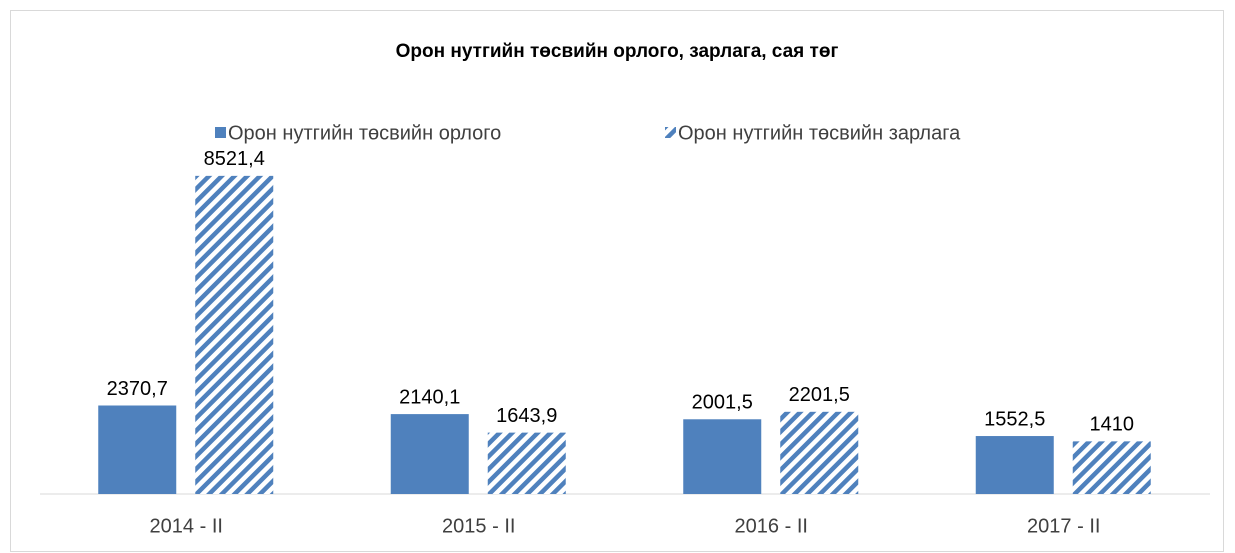 The height and width of the screenshot is (553, 1235). What do you see at coordinates (819, 133) in the screenshot?
I see `legend-label: Орон нутгийн төсвийн зарлага` at bounding box center [819, 133].